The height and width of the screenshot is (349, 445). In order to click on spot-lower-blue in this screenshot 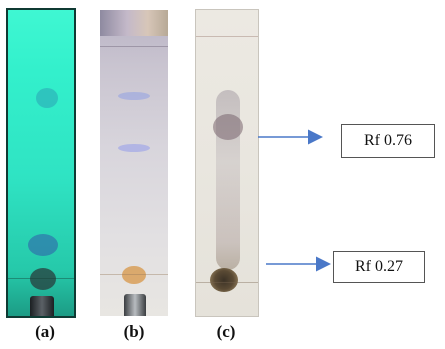, I will do `click(43, 245)`.